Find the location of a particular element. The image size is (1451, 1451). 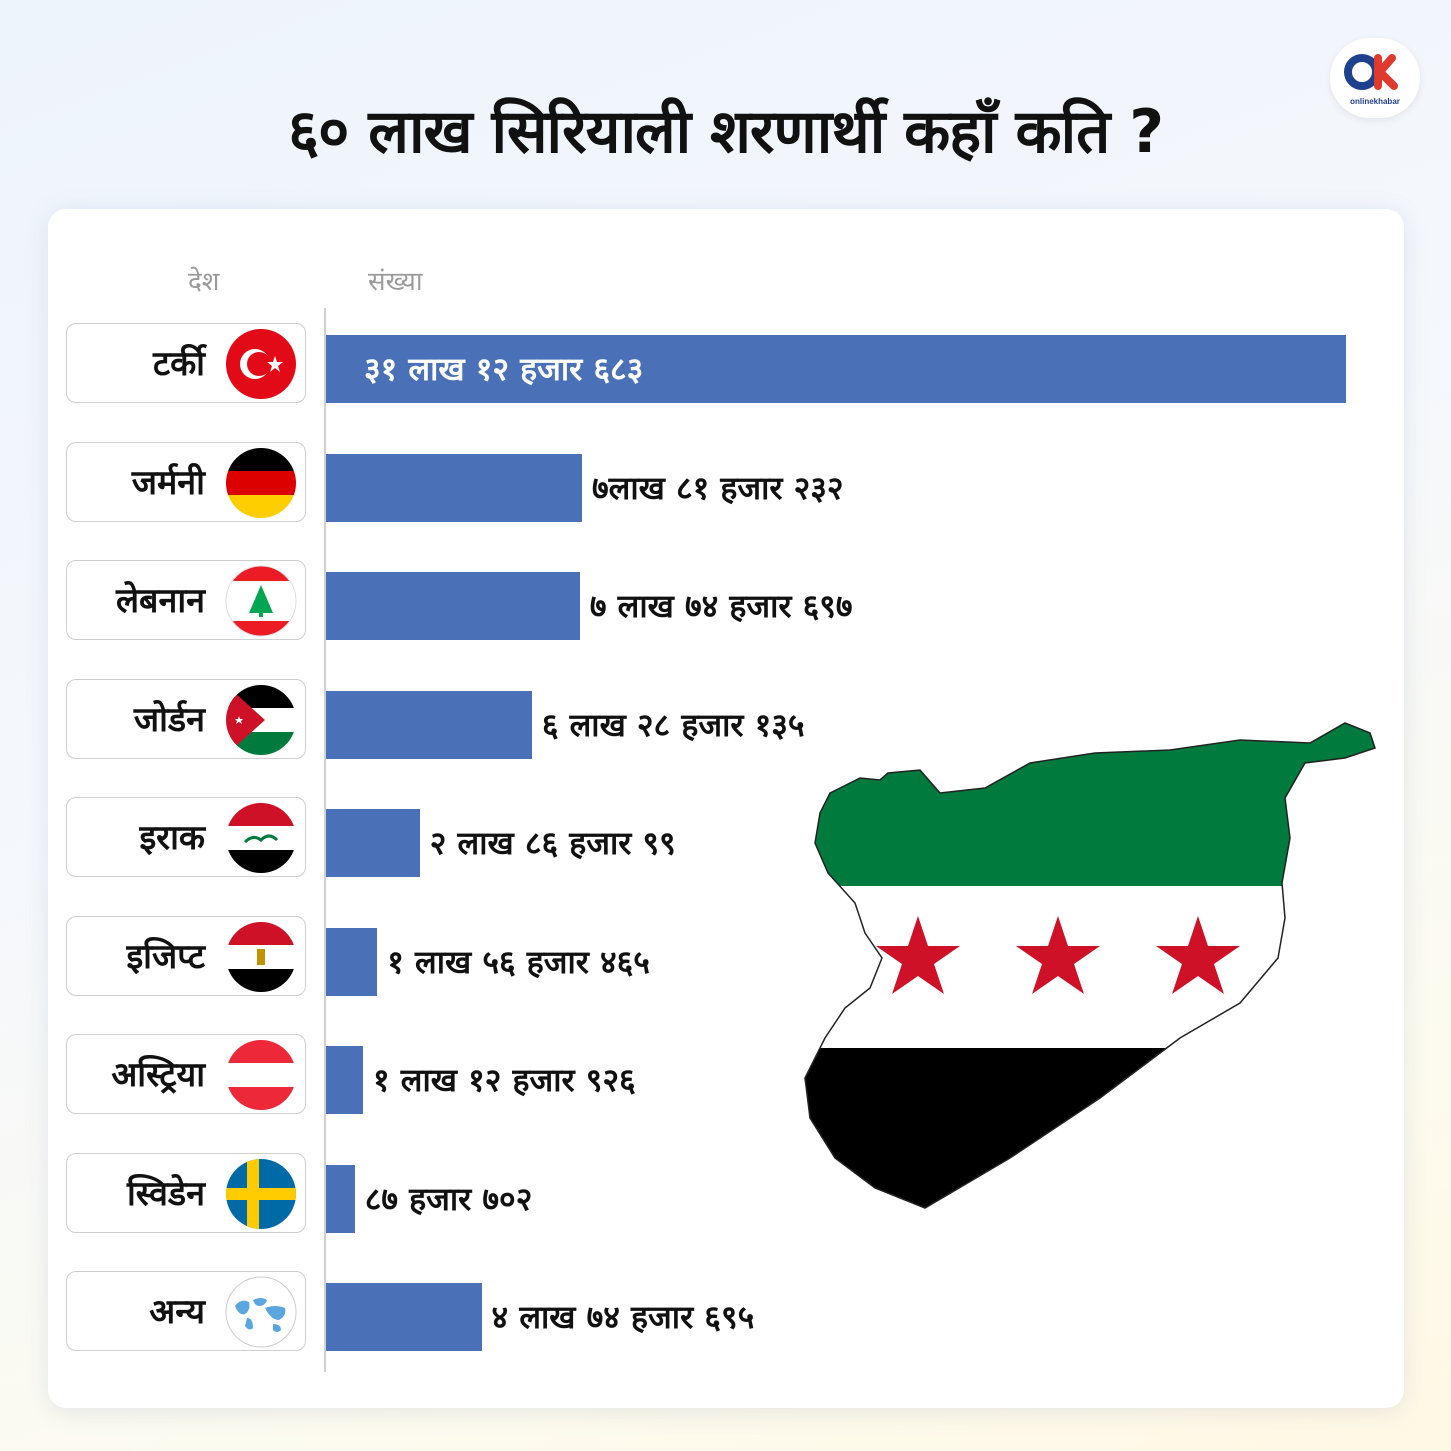

country-label-box: अस्ट्रिया is located at coordinates (186, 1074).